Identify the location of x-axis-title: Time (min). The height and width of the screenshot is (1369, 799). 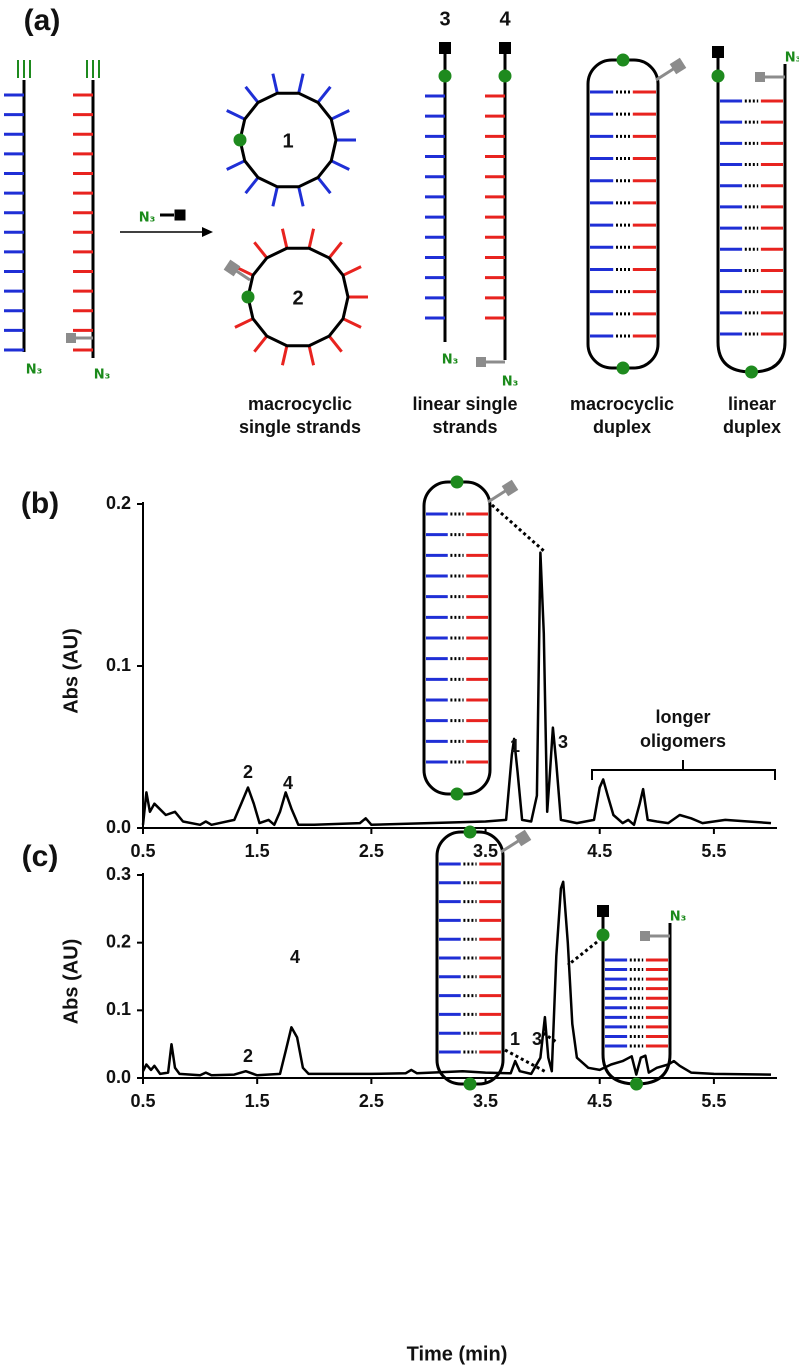
(457, 1354).